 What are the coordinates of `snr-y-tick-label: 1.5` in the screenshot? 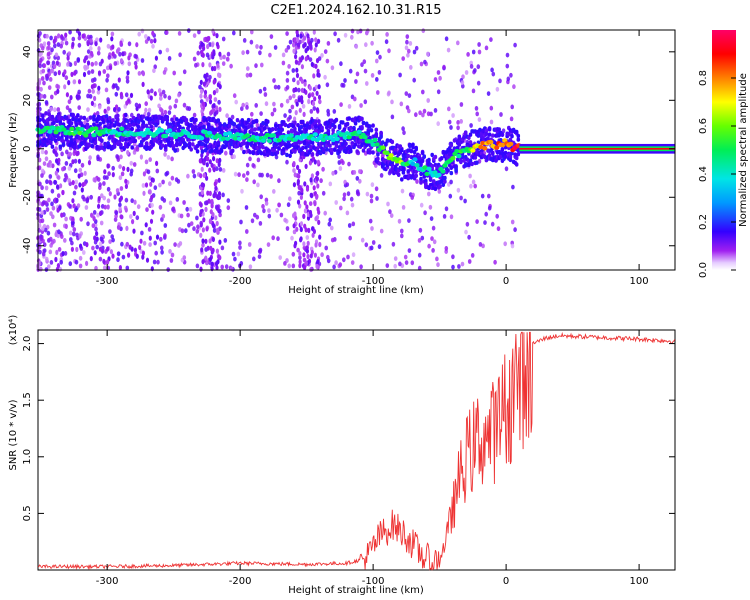 It's located at (27, 400).